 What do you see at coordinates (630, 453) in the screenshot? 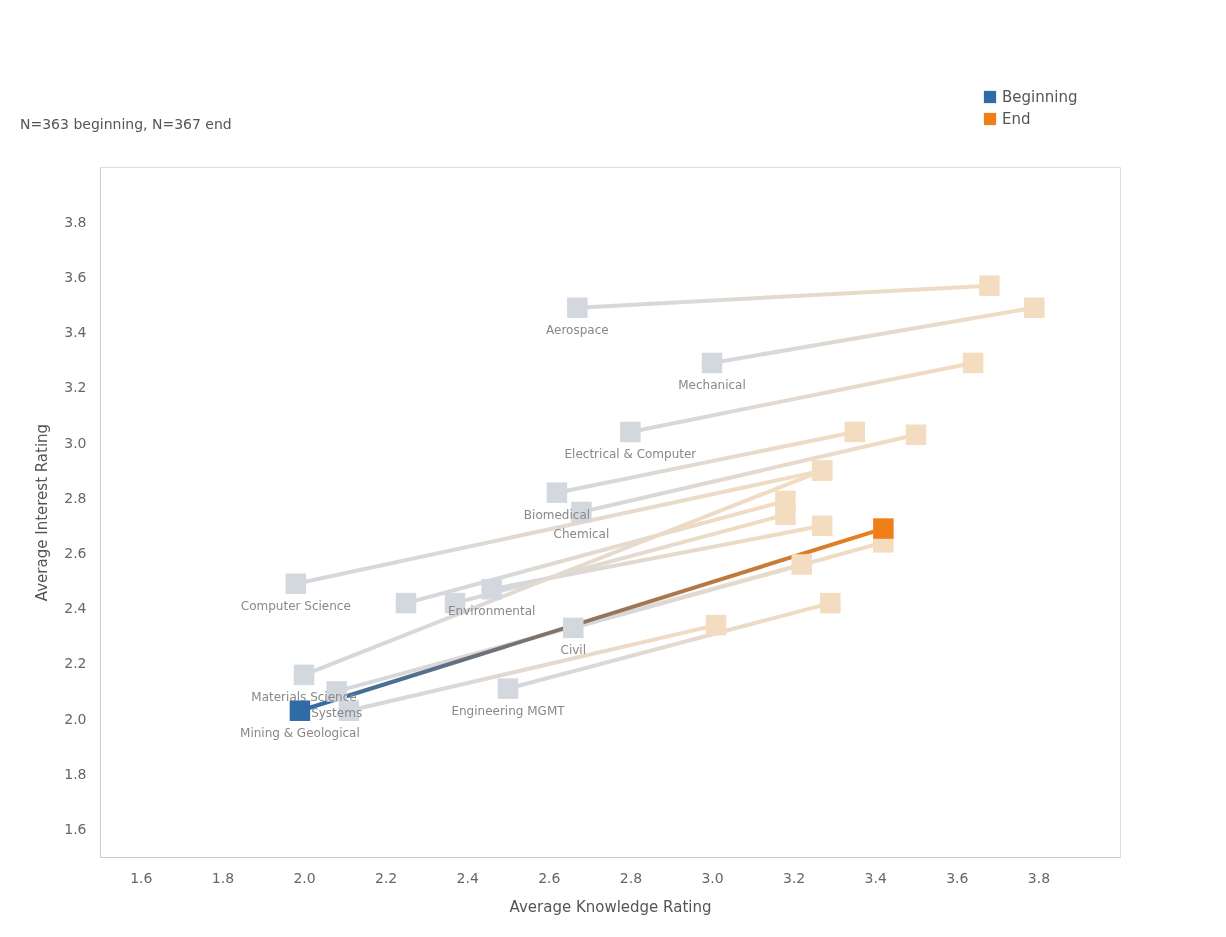
I see `annotation: Electrical & Computer` at bounding box center [630, 453].